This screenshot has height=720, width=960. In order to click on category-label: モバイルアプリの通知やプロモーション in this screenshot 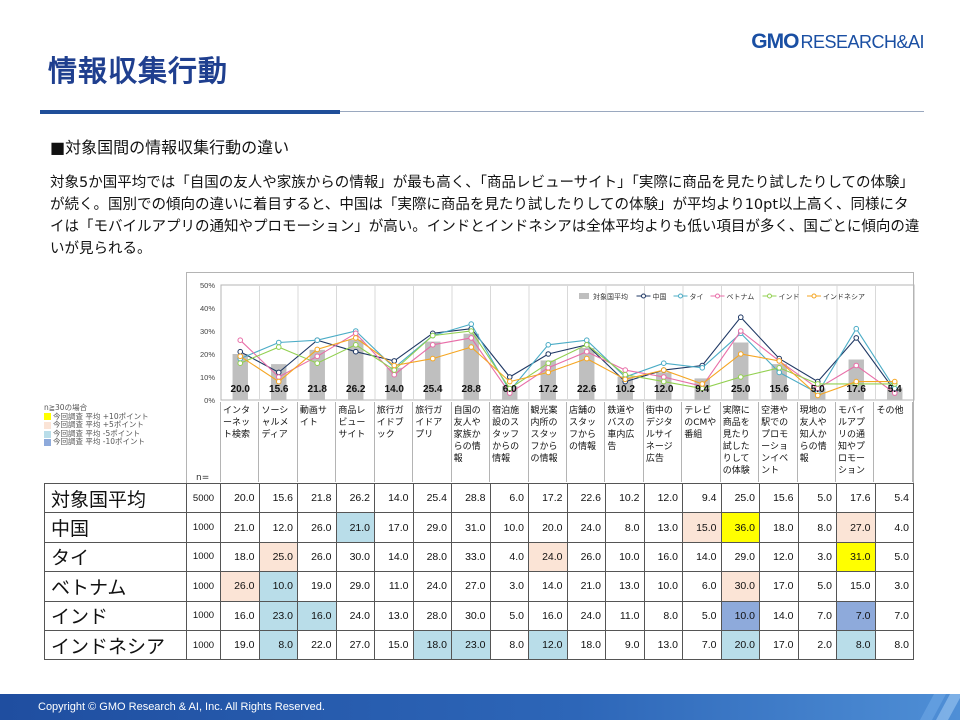, I will do `click(854, 442)`.